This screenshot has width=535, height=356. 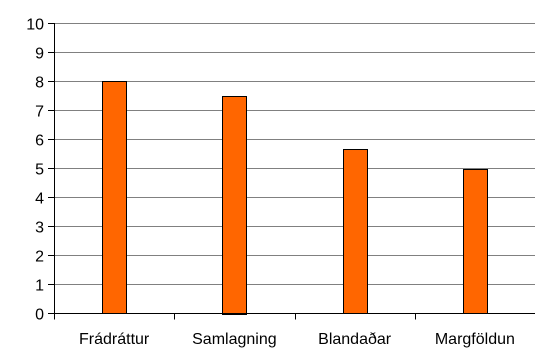 I want to click on x-category-label: Blandaðar, so click(x=355, y=339).